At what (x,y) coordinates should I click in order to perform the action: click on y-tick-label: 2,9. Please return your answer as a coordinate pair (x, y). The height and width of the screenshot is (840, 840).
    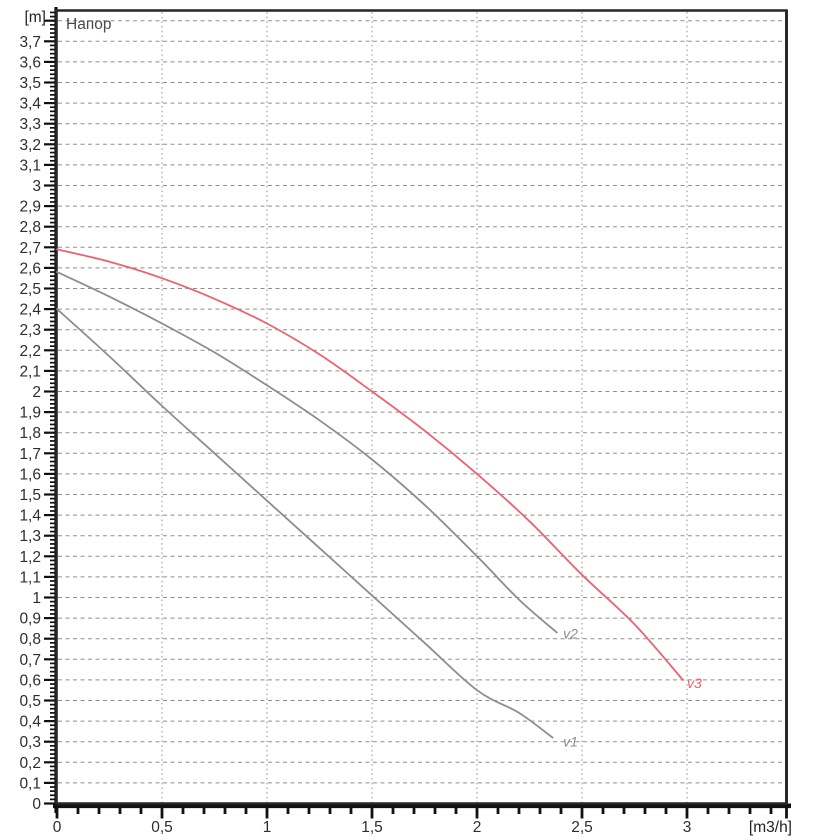
    Looking at the image, I should click on (30, 207).